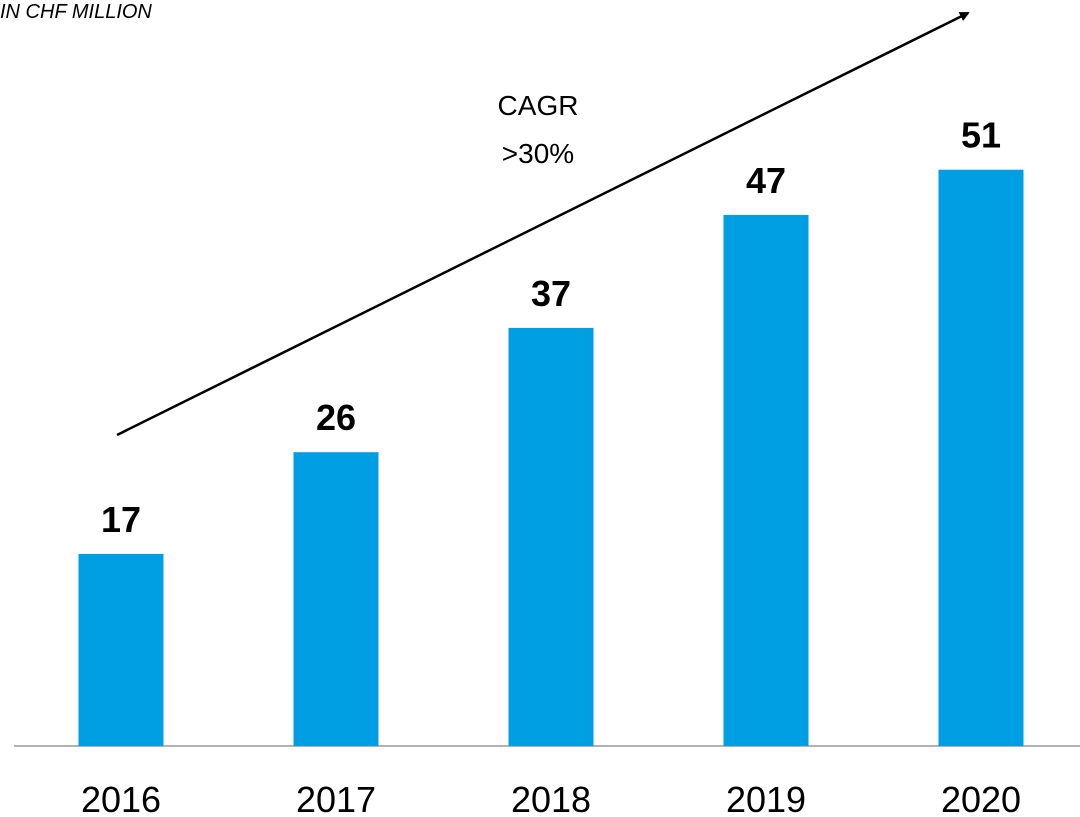 This screenshot has width=1080, height=817. Describe the element at coordinates (336, 798) in the screenshot. I see `x-tick-label: 2017` at that location.